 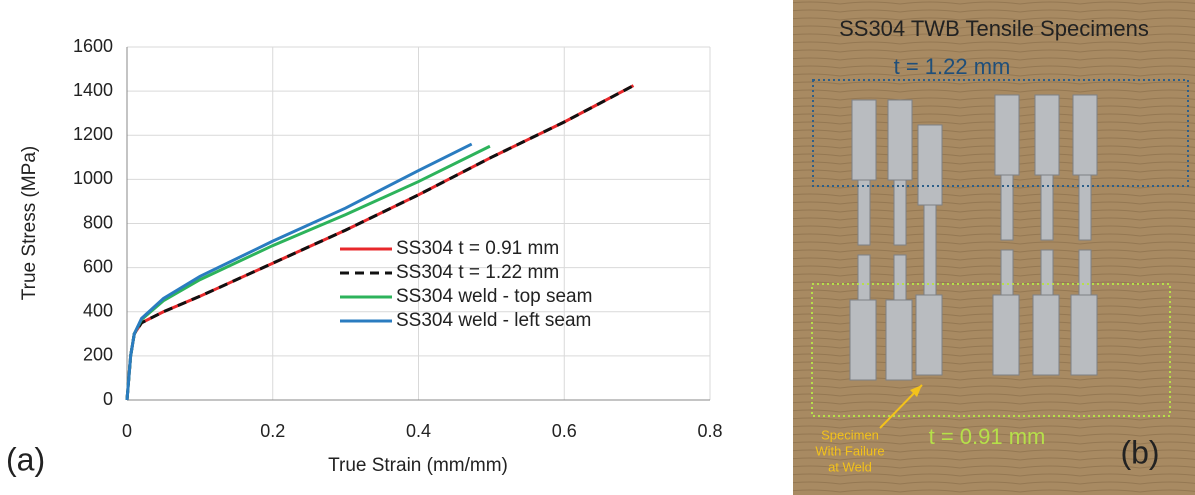 What do you see at coordinates (850, 466) in the screenshot?
I see `photo-note: at Weld` at bounding box center [850, 466].